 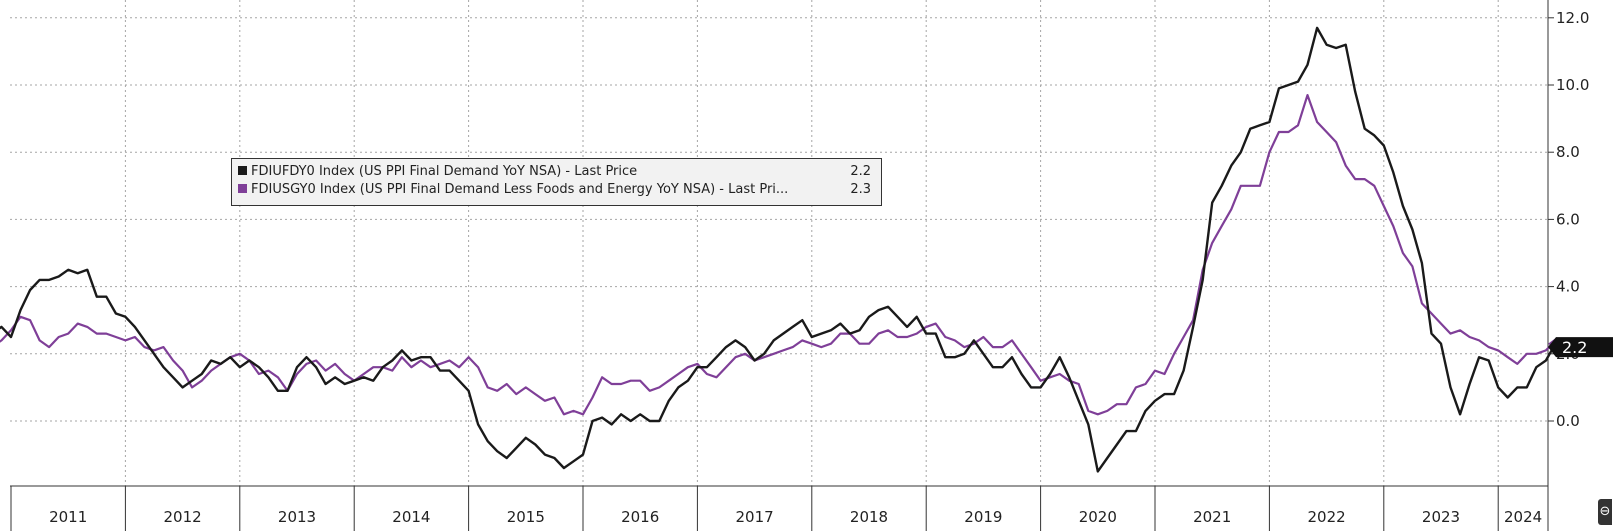 I want to click on x-tick-label: 2016, so click(x=640, y=517).